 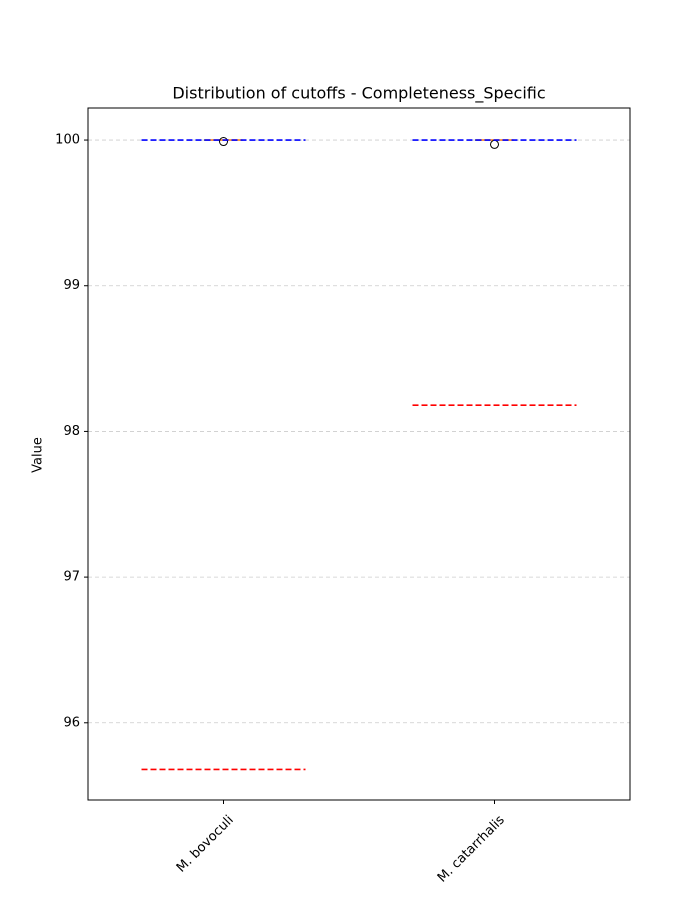 What do you see at coordinates (71, 577) in the screenshot?
I see `y-tick-label: 97` at bounding box center [71, 577].